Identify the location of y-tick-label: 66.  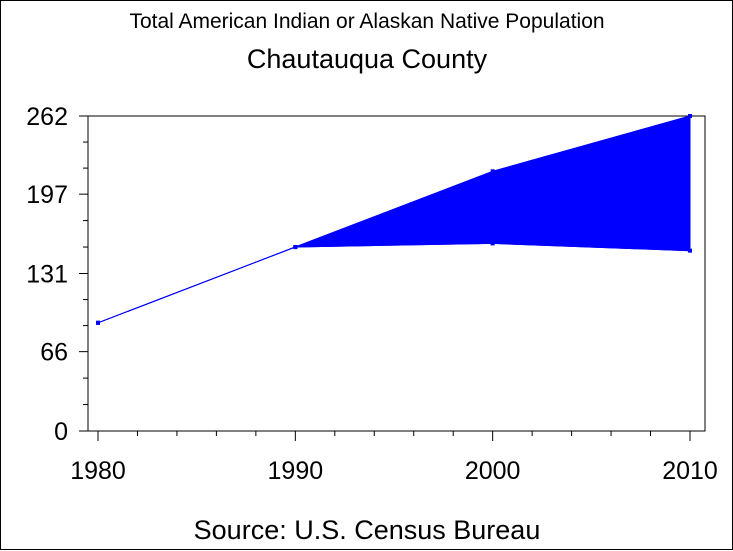
(54, 353).